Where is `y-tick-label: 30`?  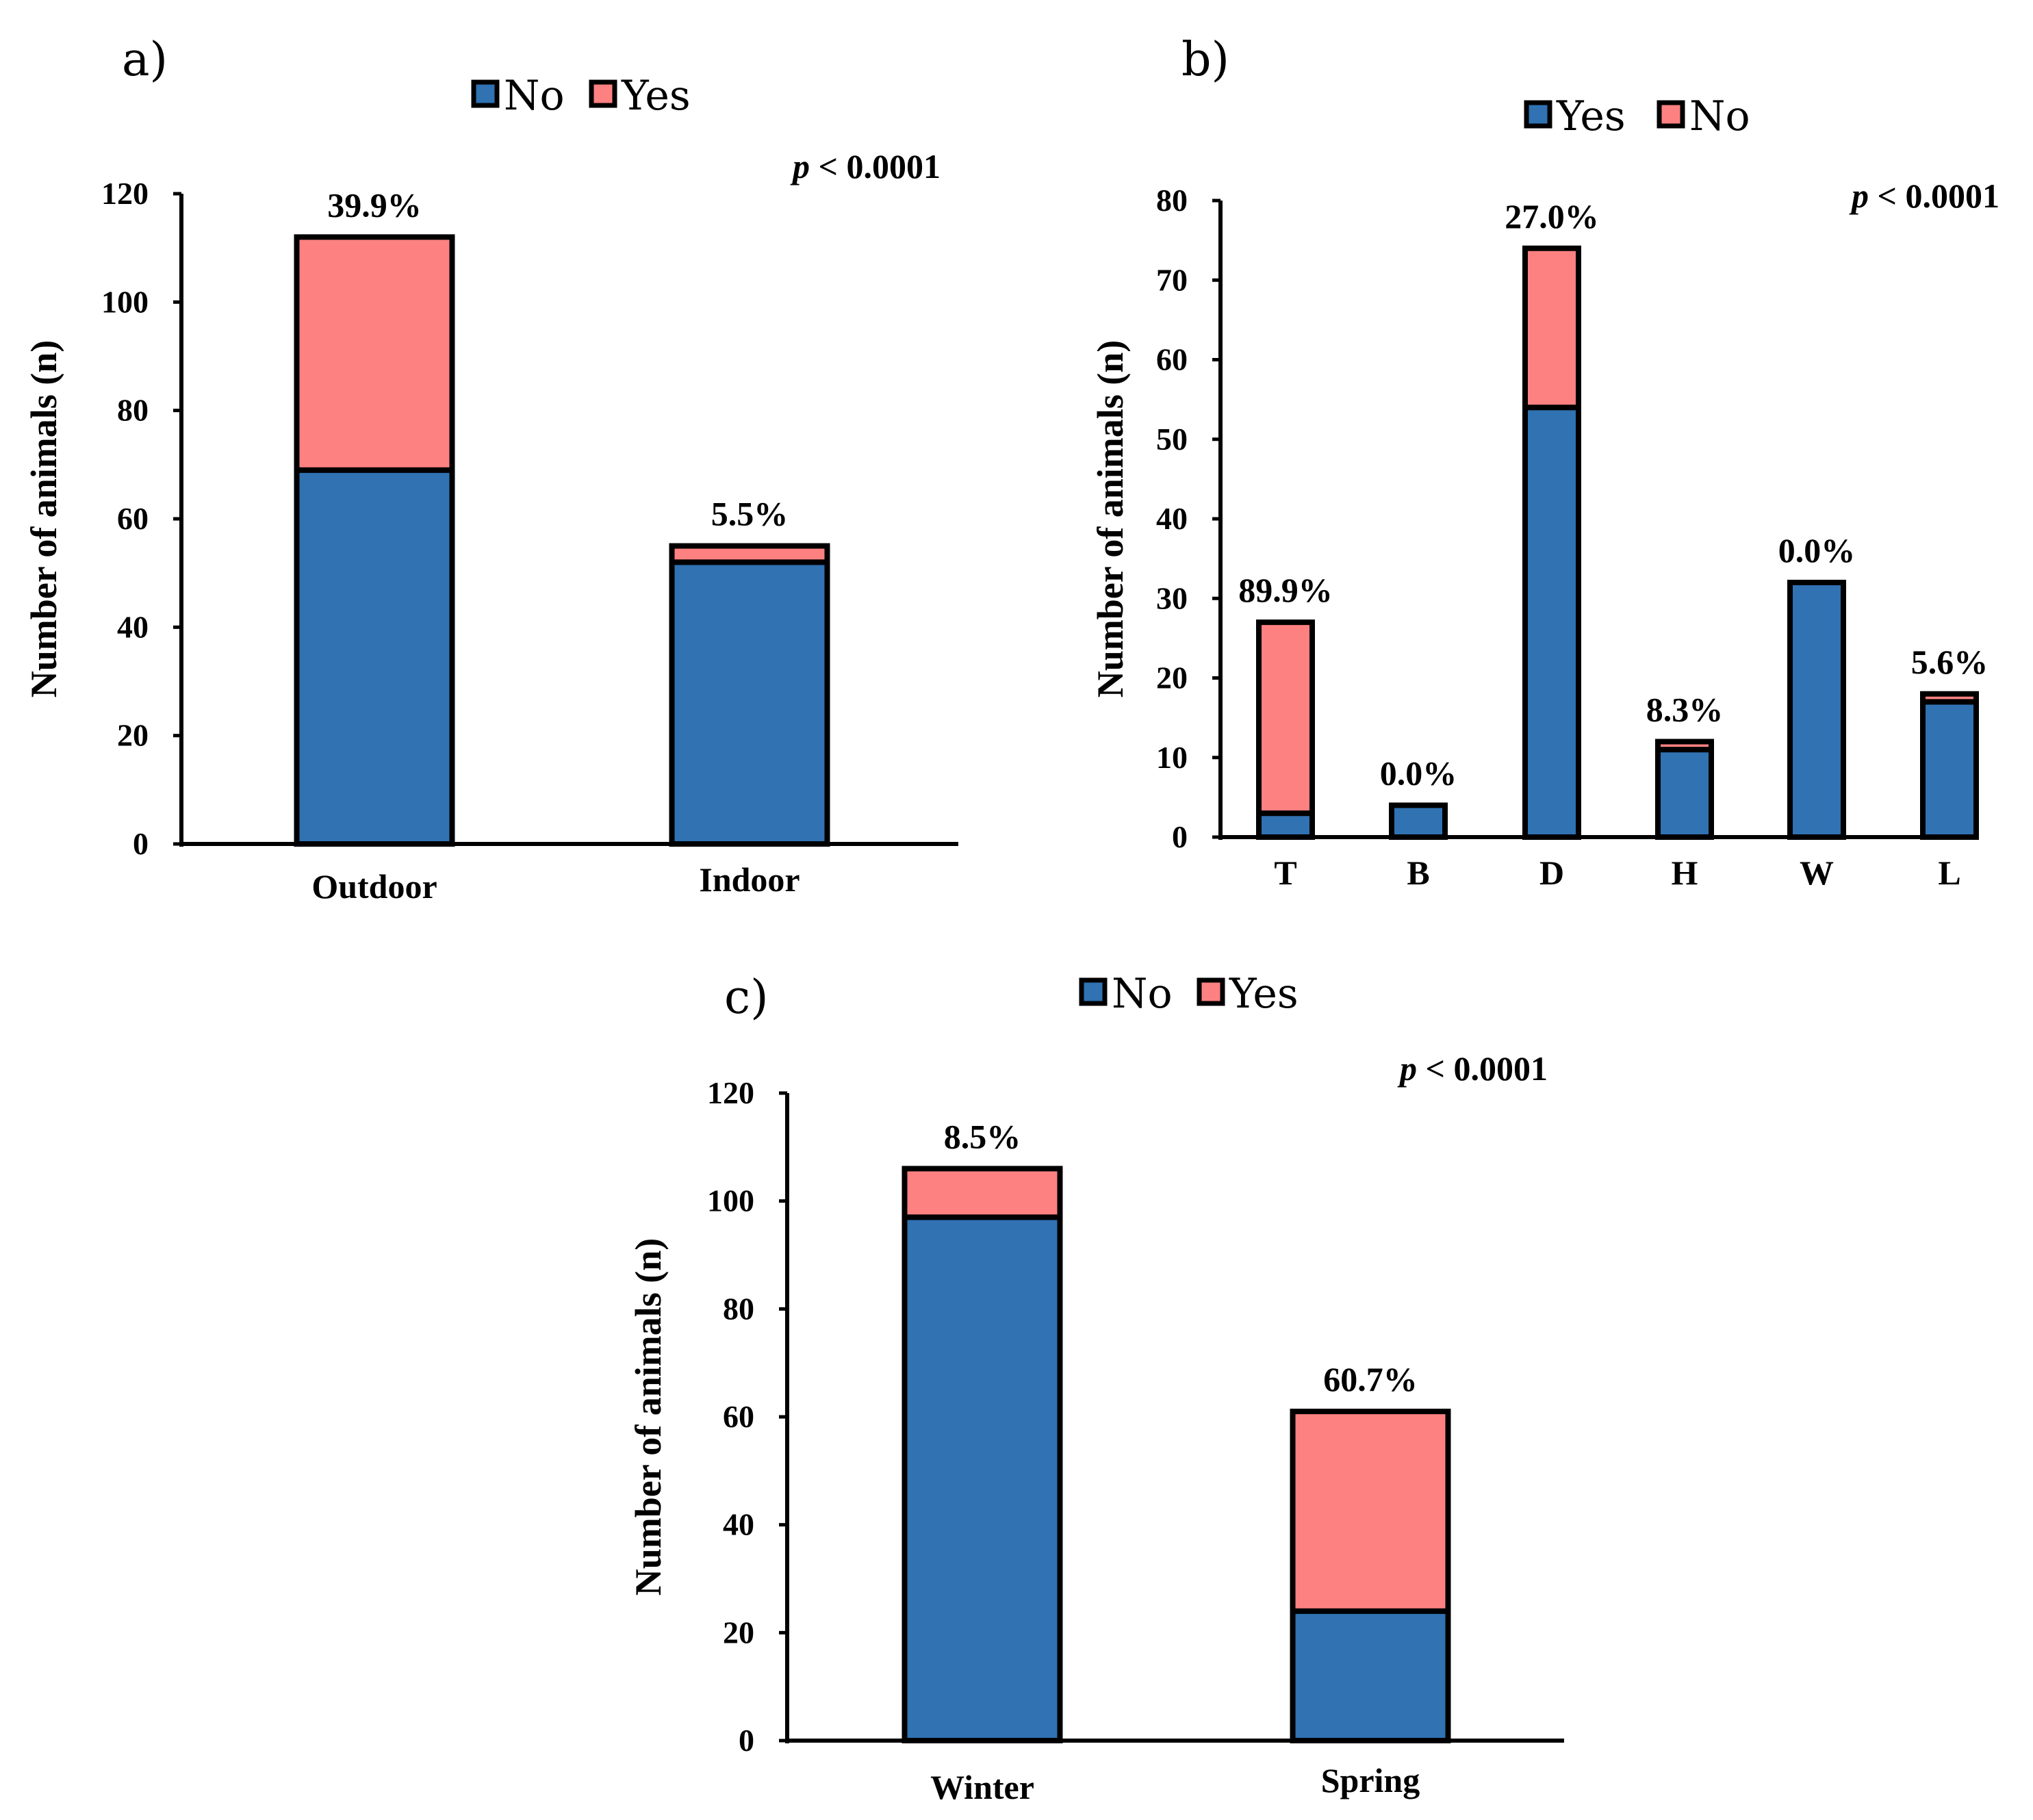
y-tick-label: 30 is located at coordinates (1172, 597).